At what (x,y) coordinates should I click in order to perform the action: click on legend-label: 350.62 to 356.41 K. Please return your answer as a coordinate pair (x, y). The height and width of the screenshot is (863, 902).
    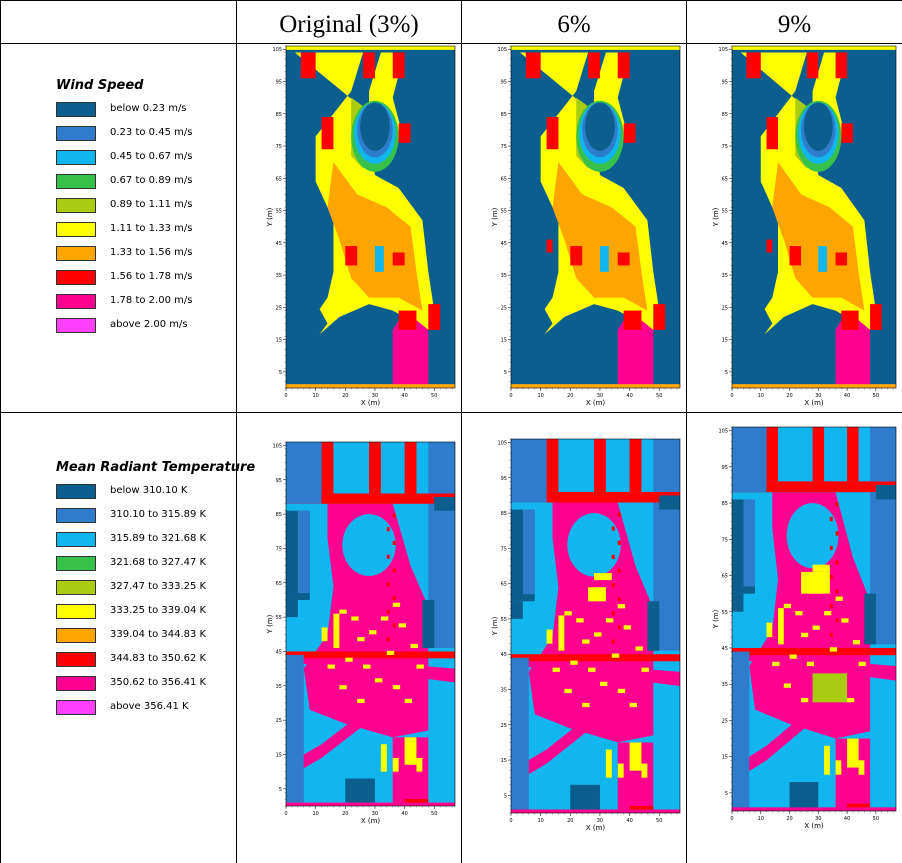
    Looking at the image, I should click on (158, 682).